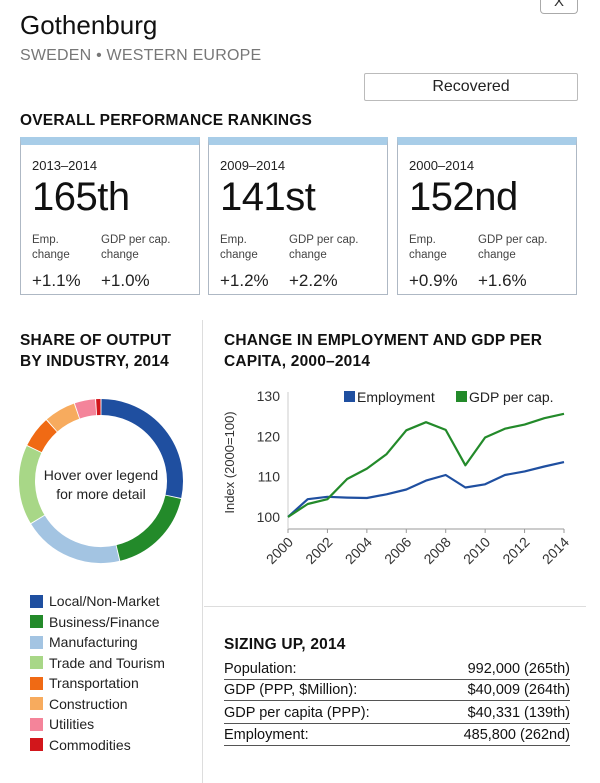 The width and height of the screenshot is (600, 783). Describe the element at coordinates (555, 550) in the screenshot. I see `x-tick-label: 2014` at that location.